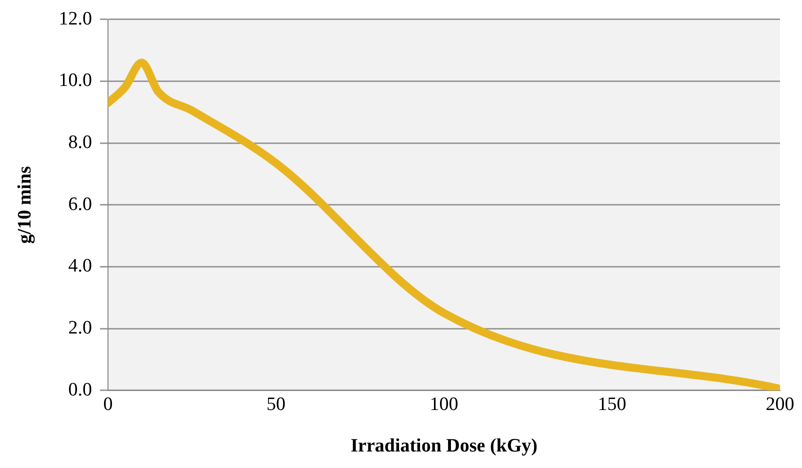  Describe the element at coordinates (444, 446) in the screenshot. I see `x-axis-title: Irradiation Dose (kGy)` at that location.